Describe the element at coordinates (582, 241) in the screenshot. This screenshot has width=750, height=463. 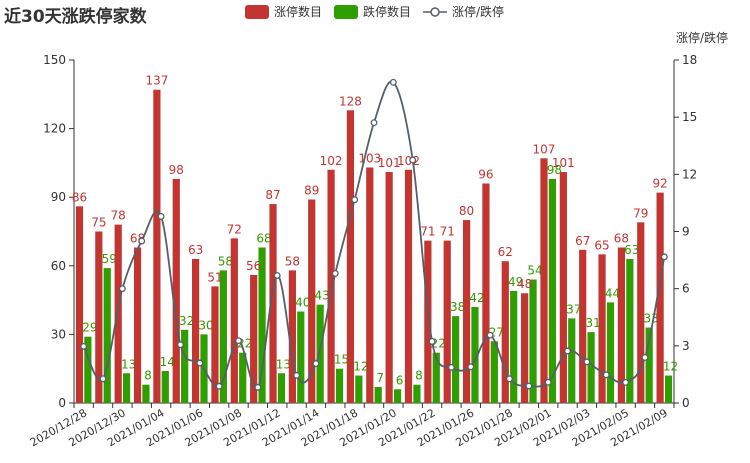
I see `data-label-limit-up: 67` at that location.